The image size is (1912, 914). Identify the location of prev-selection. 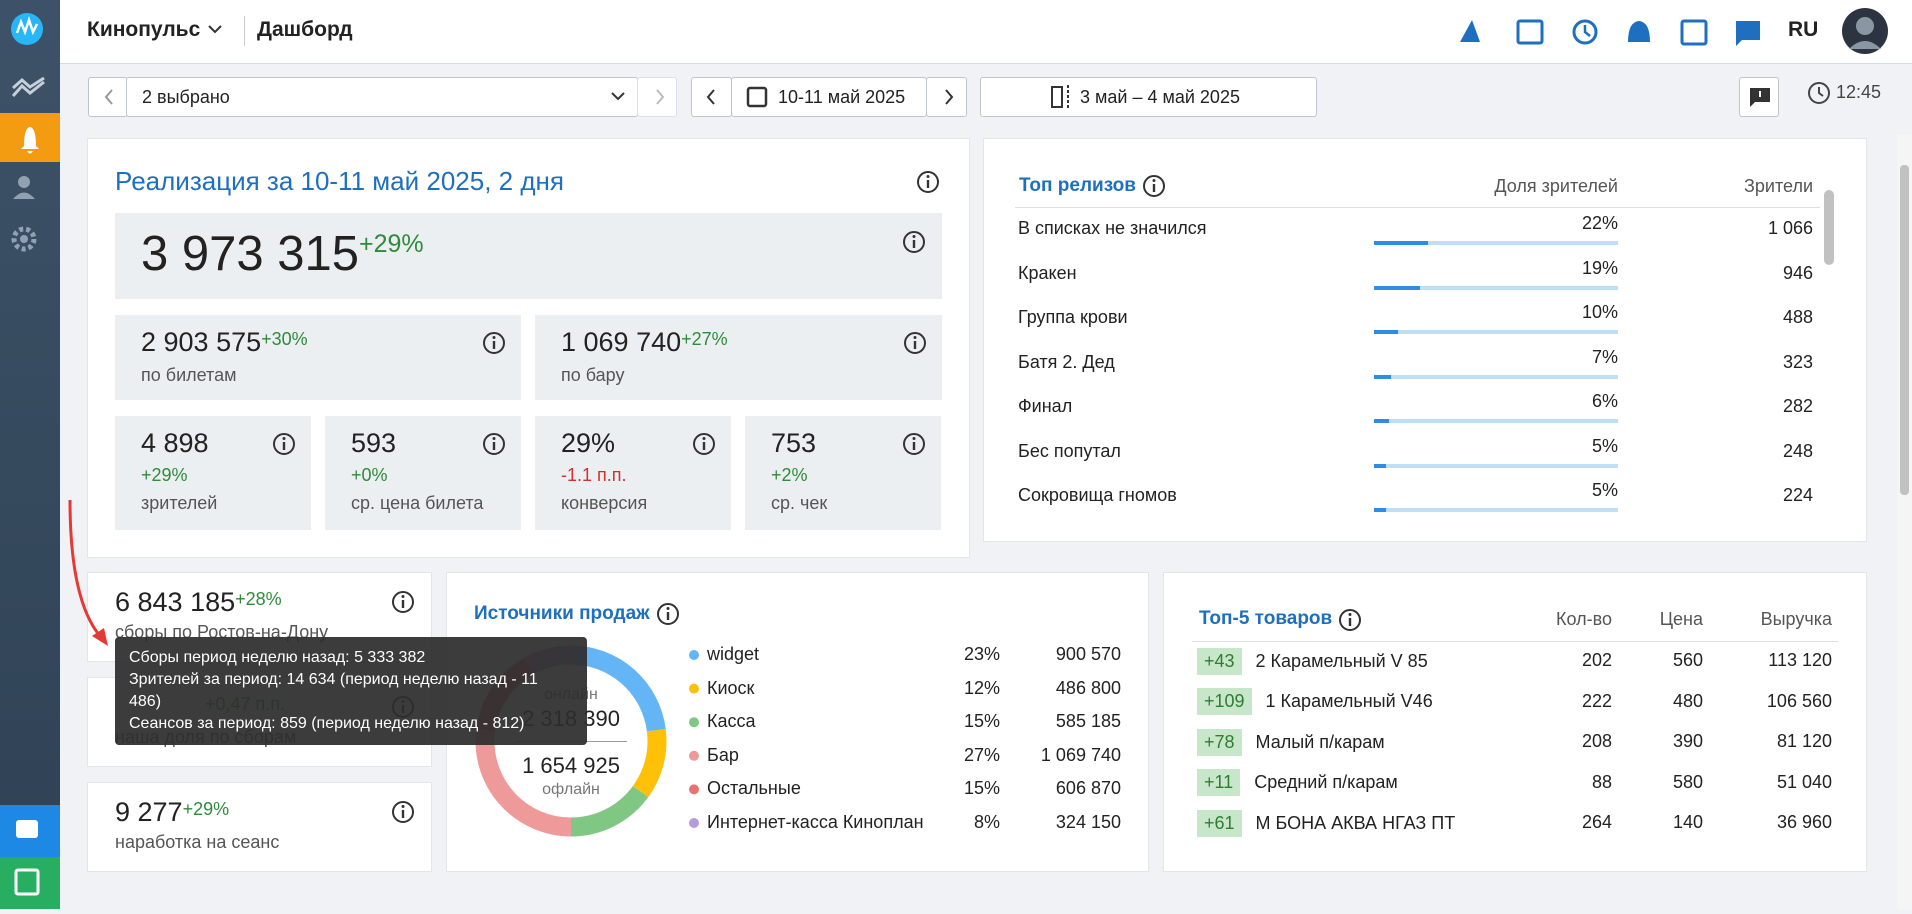
(108, 97).